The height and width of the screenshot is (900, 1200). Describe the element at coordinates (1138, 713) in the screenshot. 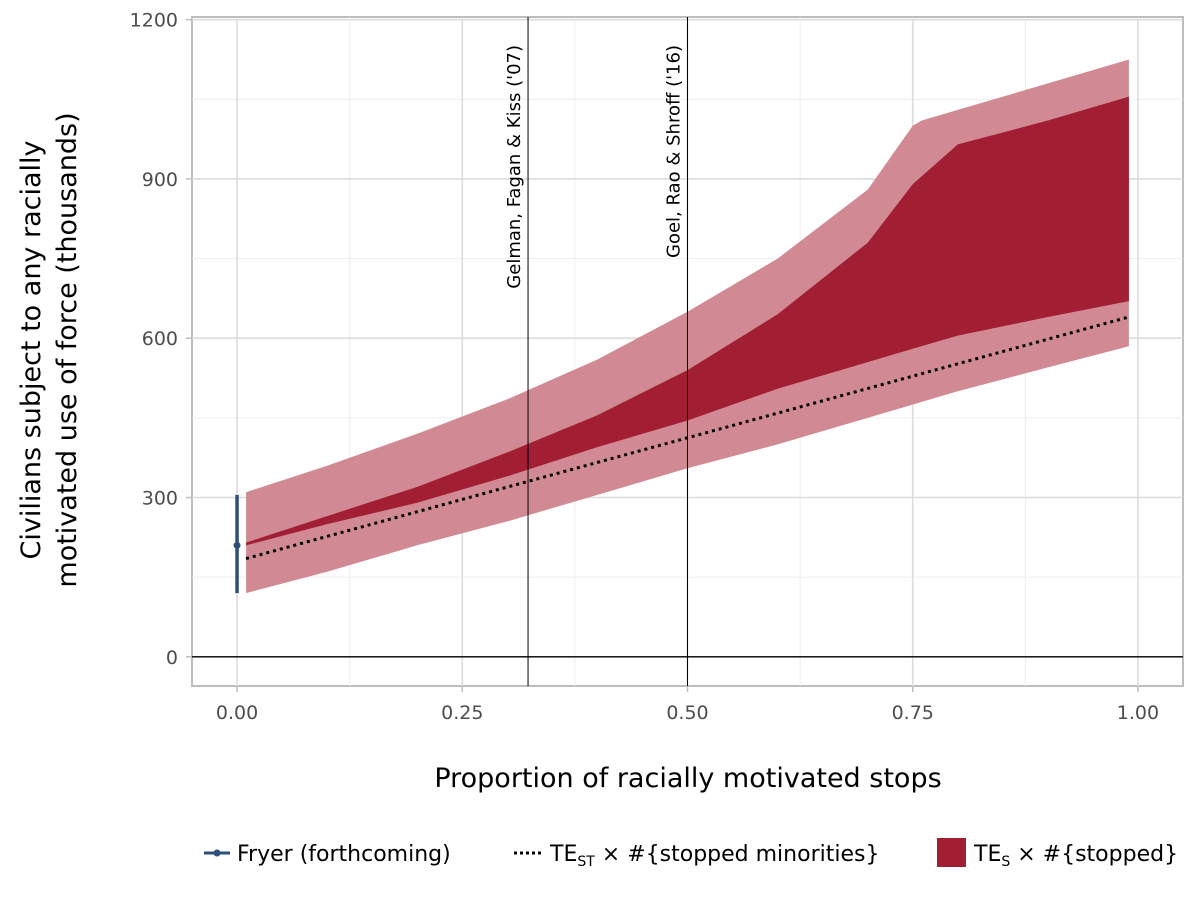

I see `x-tick-label: 1.00` at that location.